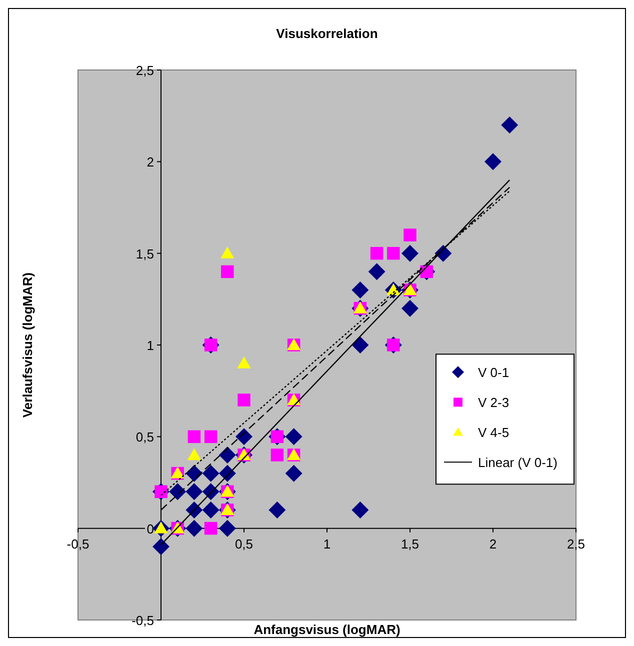 The image size is (634, 646). I want to click on x-tick-label: 2,5, so click(576, 544).